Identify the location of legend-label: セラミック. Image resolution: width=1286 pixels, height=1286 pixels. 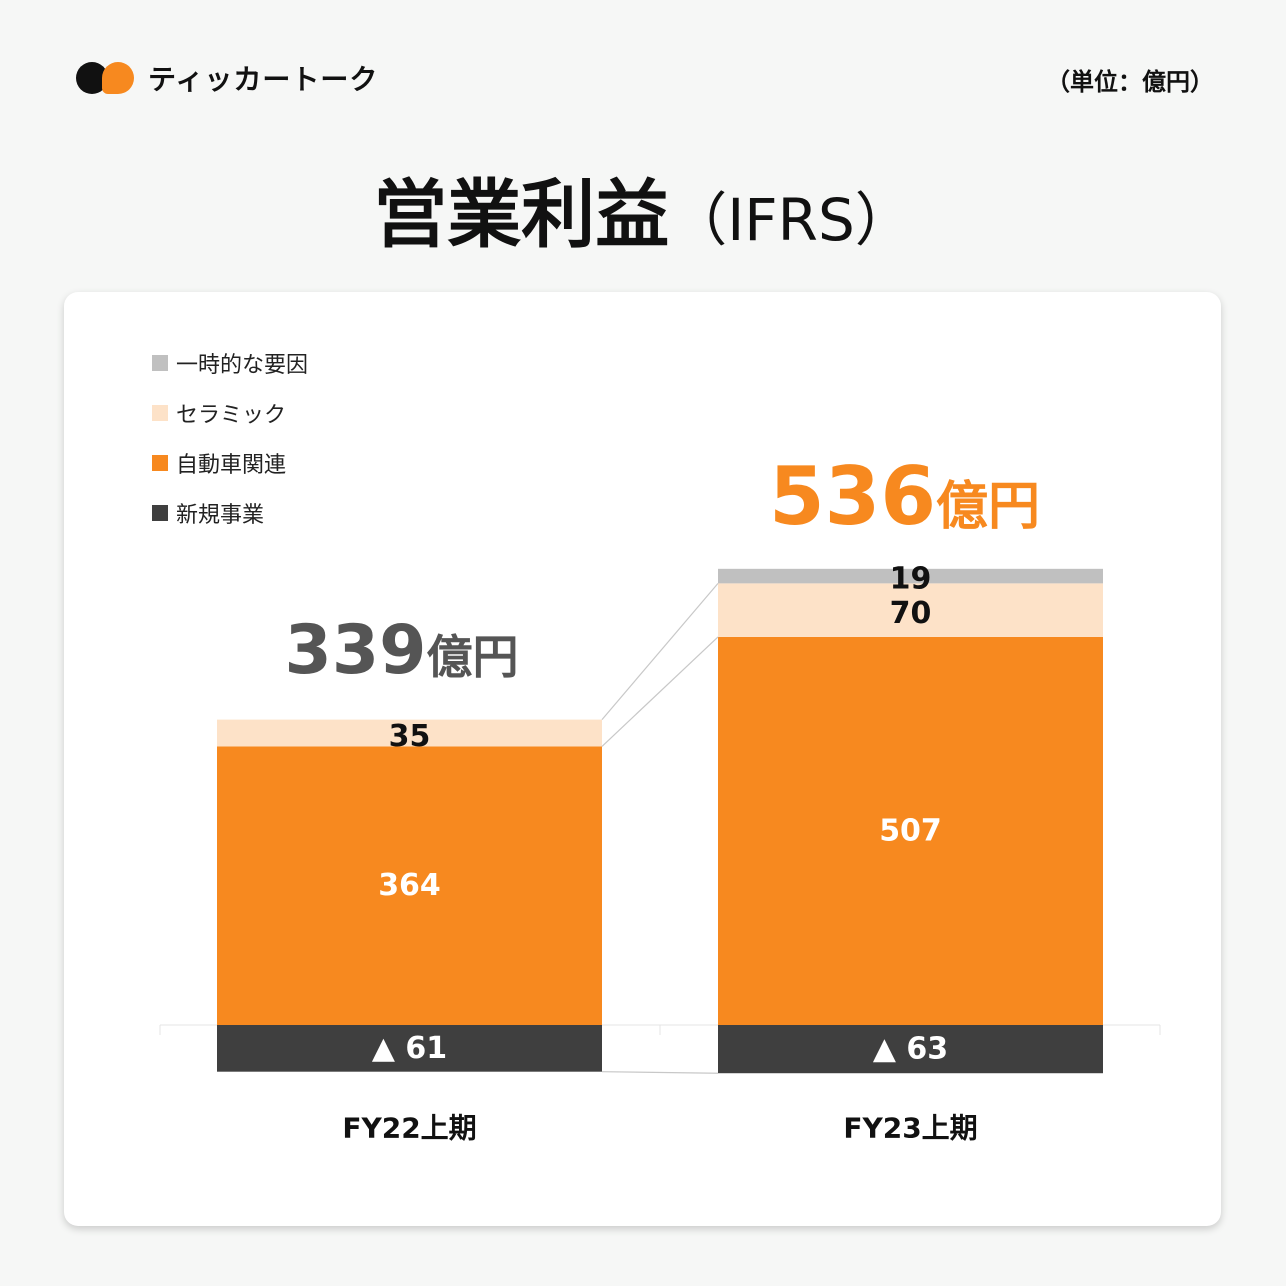
(231, 415).